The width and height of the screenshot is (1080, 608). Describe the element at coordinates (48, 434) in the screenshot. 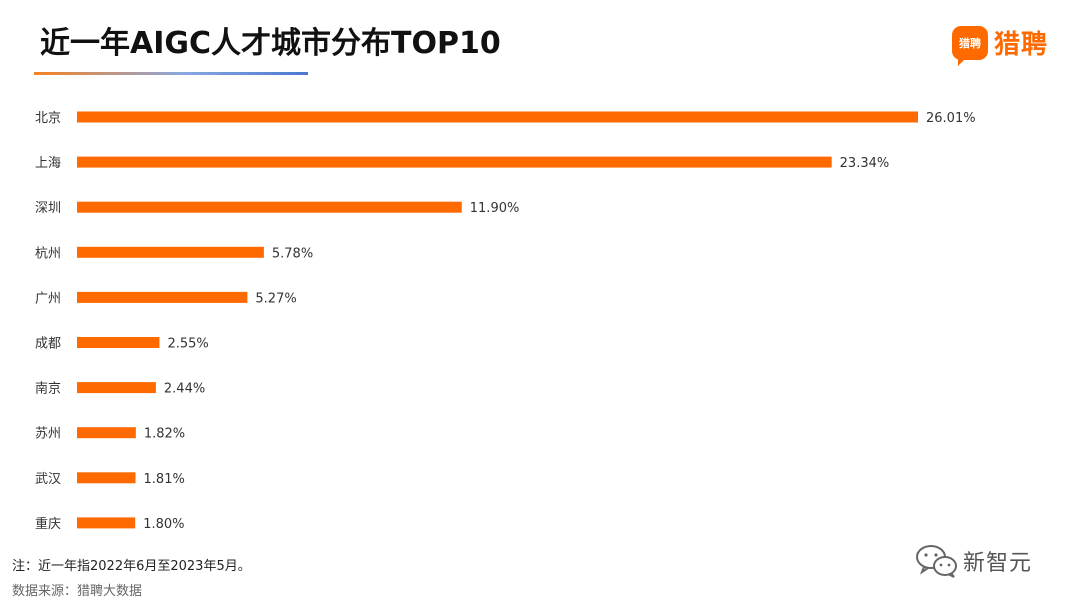

I see `category-label: 苏州` at that location.